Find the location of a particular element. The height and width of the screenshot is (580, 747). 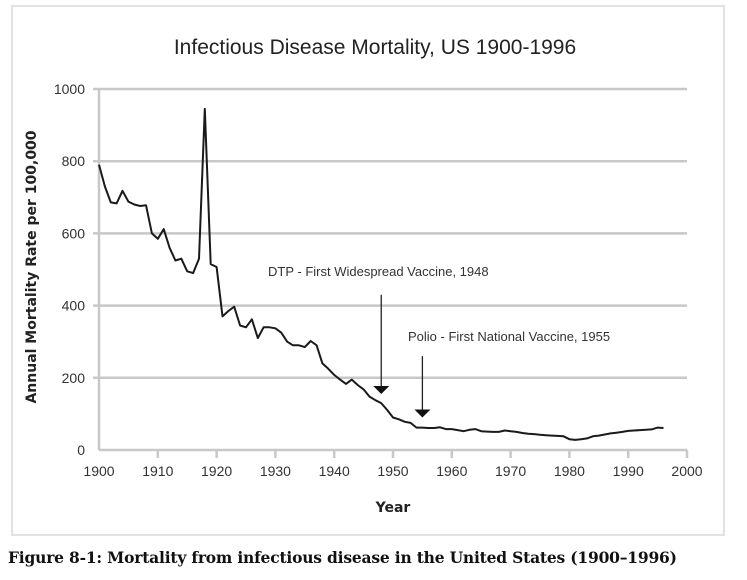

y-tick-label: 600 is located at coordinates (74, 233).